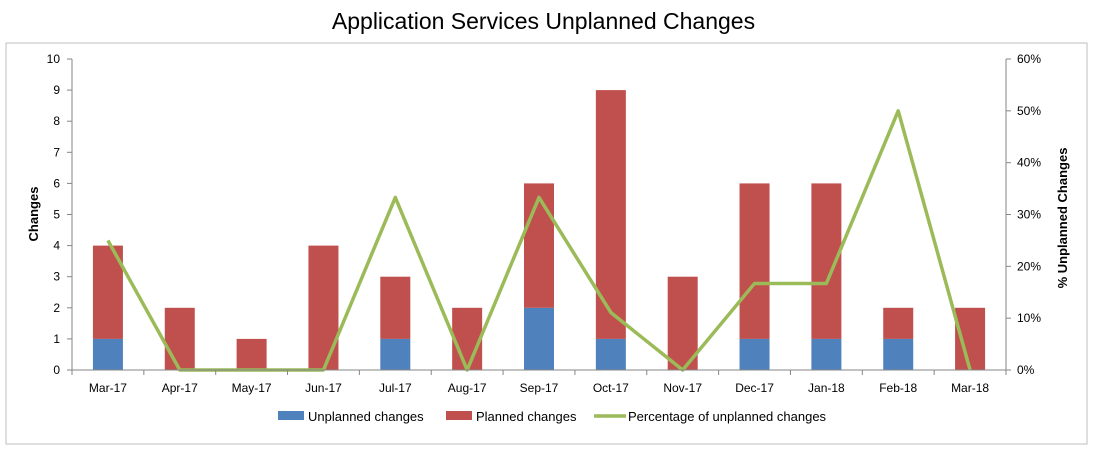  I want to click on y2-tick-label: 20%, so click(1029, 266).